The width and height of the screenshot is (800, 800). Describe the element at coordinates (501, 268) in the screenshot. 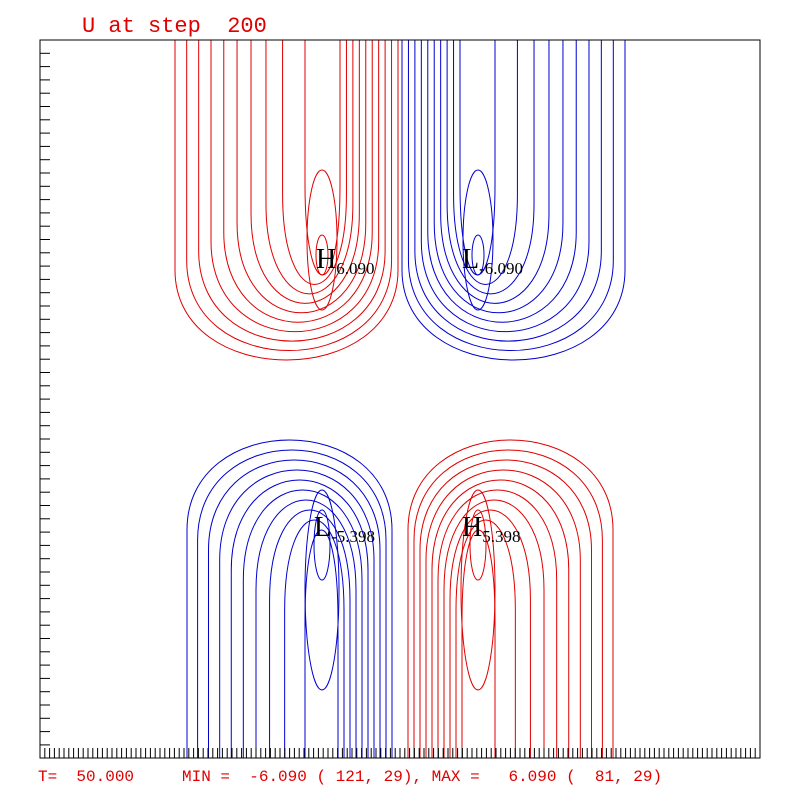

I see `extremum-value: -6.090` at that location.